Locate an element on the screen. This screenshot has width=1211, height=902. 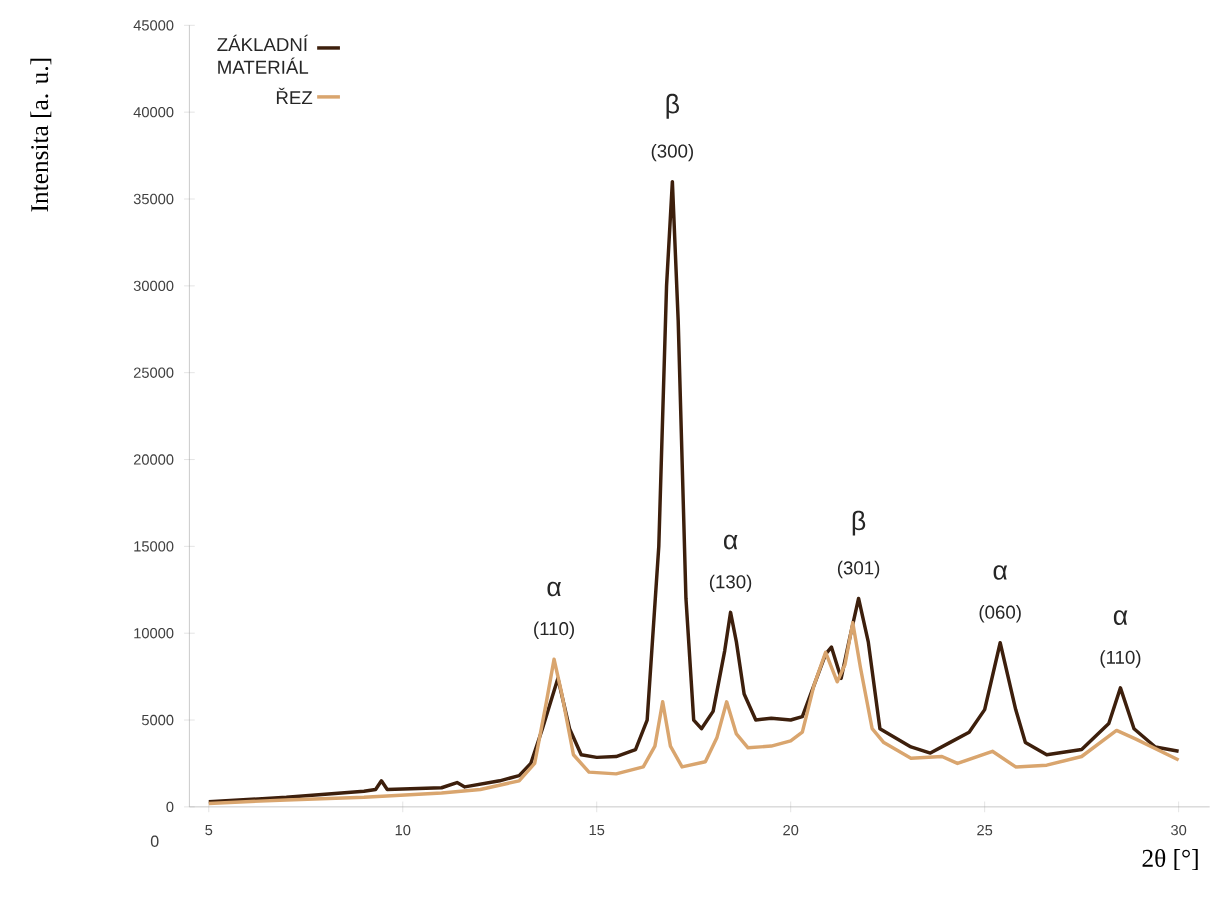
y-tick-label: 30000 is located at coordinates (153, 286).